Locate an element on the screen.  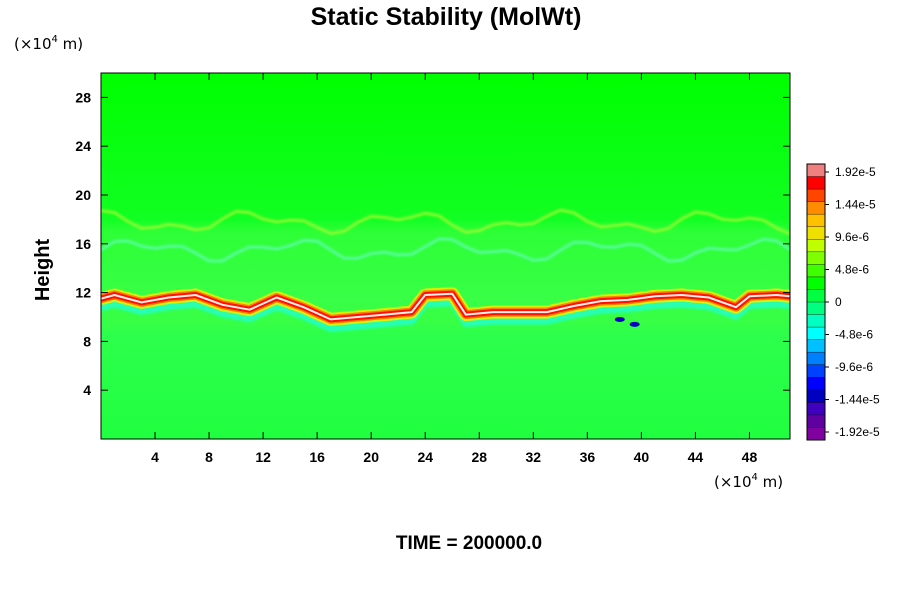
x-unit-prefix: (×10 is located at coordinates (733, 482).